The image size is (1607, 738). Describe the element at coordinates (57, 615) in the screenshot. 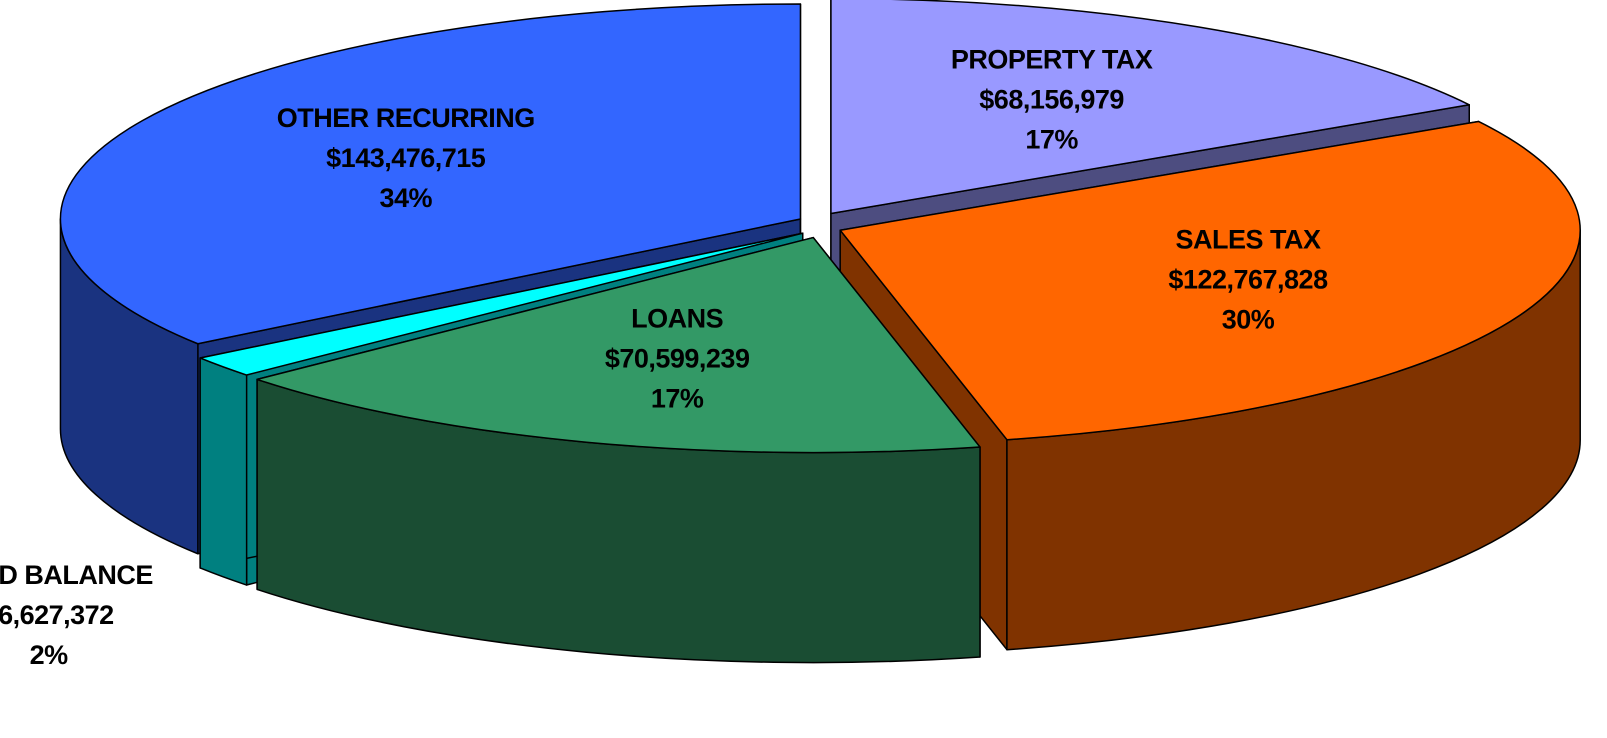

I see `slice-value-label: $6,627,372` at that location.